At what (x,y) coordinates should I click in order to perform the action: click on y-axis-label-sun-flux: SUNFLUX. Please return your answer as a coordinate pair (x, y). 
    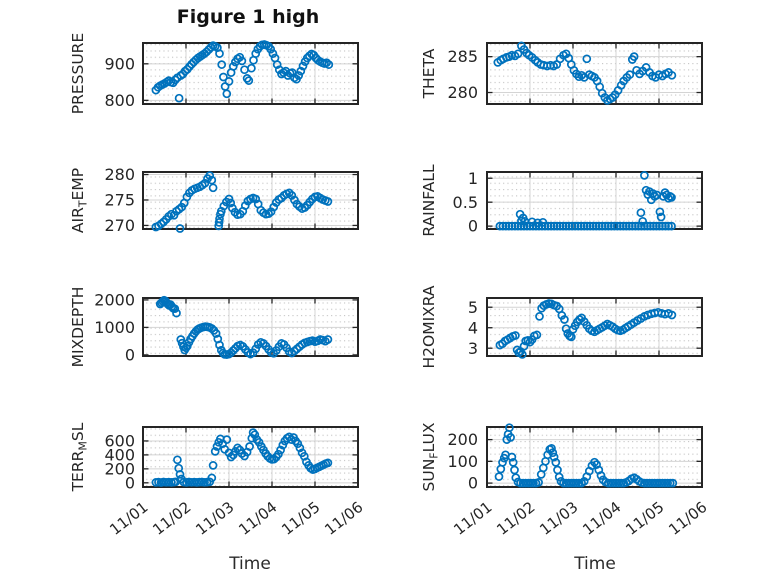
    Looking at the image, I should click on (430, 456).